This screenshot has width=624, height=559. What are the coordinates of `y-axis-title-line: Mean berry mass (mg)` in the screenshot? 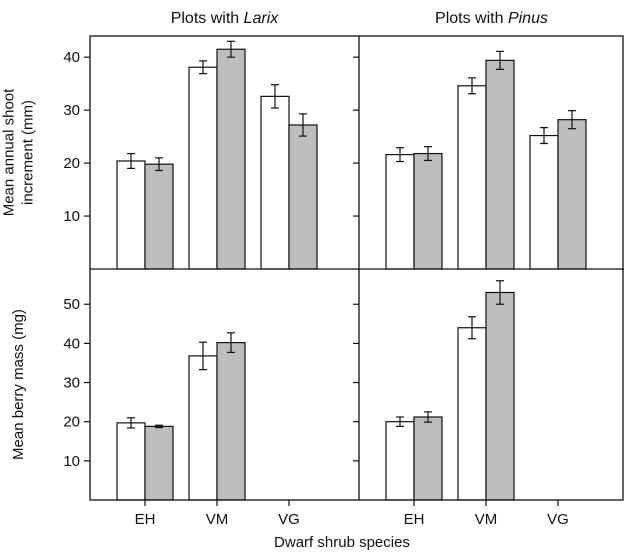 It's located at (18, 384).